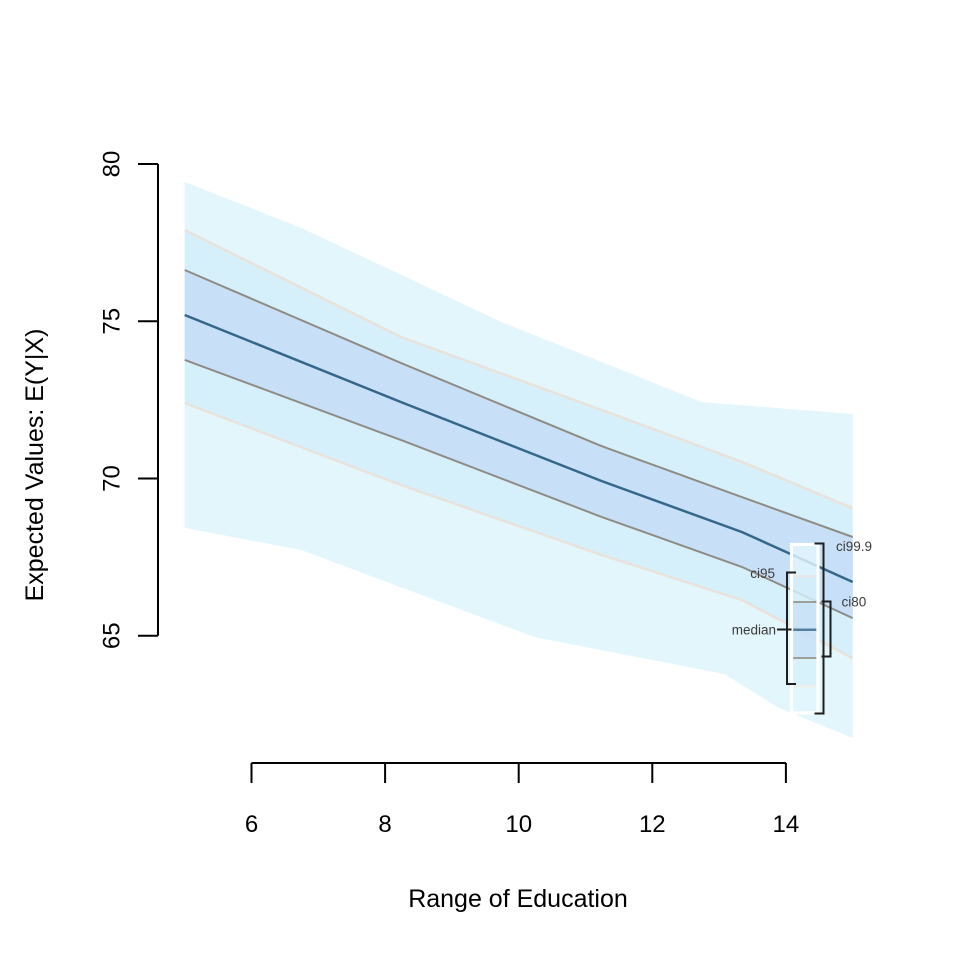 The image size is (960, 960). Describe the element at coordinates (805, 616) in the screenshot. I see `legend-segment-ci80-upper` at that location.